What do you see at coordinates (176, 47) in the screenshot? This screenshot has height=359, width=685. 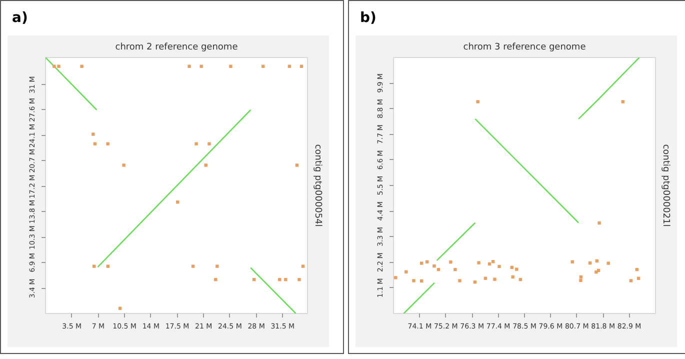 I see `chart-title: chrom 2 reference genome` at bounding box center [176, 47].